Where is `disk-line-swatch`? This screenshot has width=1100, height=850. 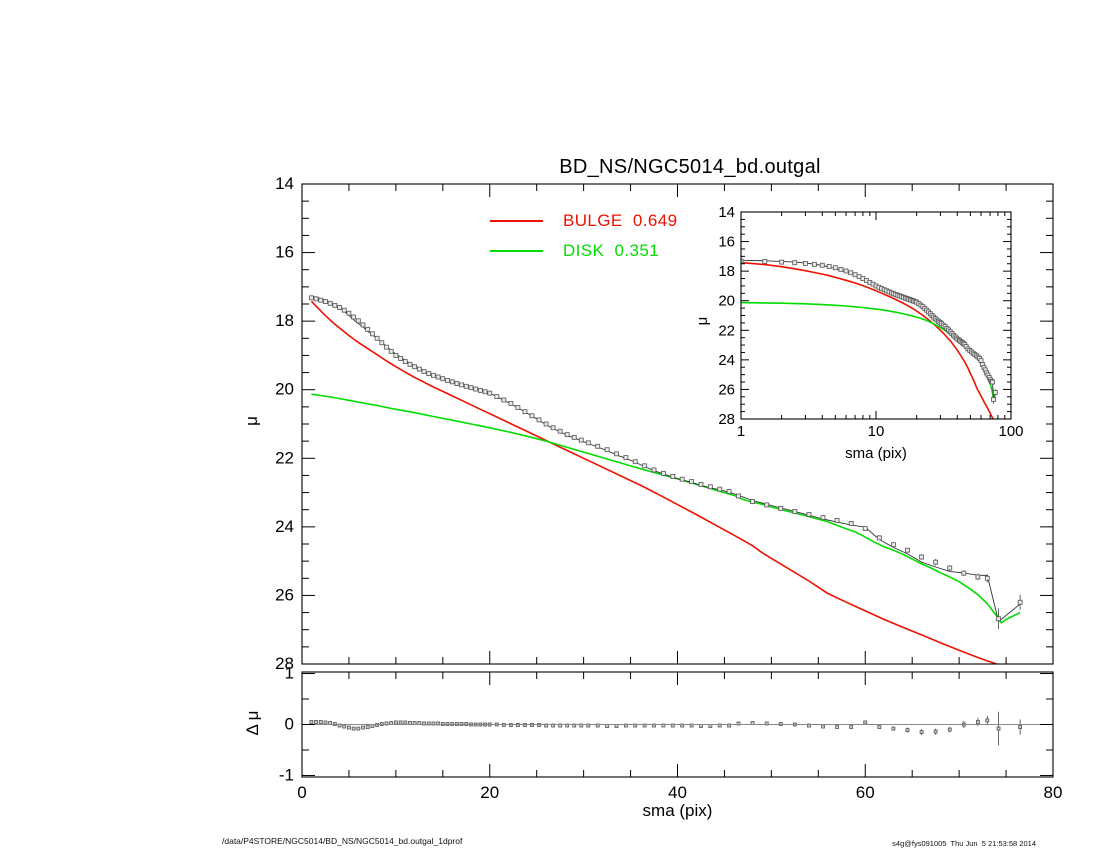
disk-line-swatch is located at coordinates (516, 251).